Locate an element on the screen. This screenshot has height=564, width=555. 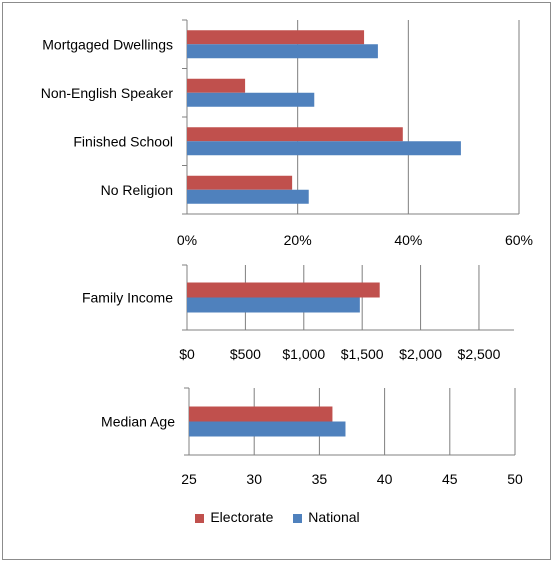
legend-label-national: National is located at coordinates (334, 517).